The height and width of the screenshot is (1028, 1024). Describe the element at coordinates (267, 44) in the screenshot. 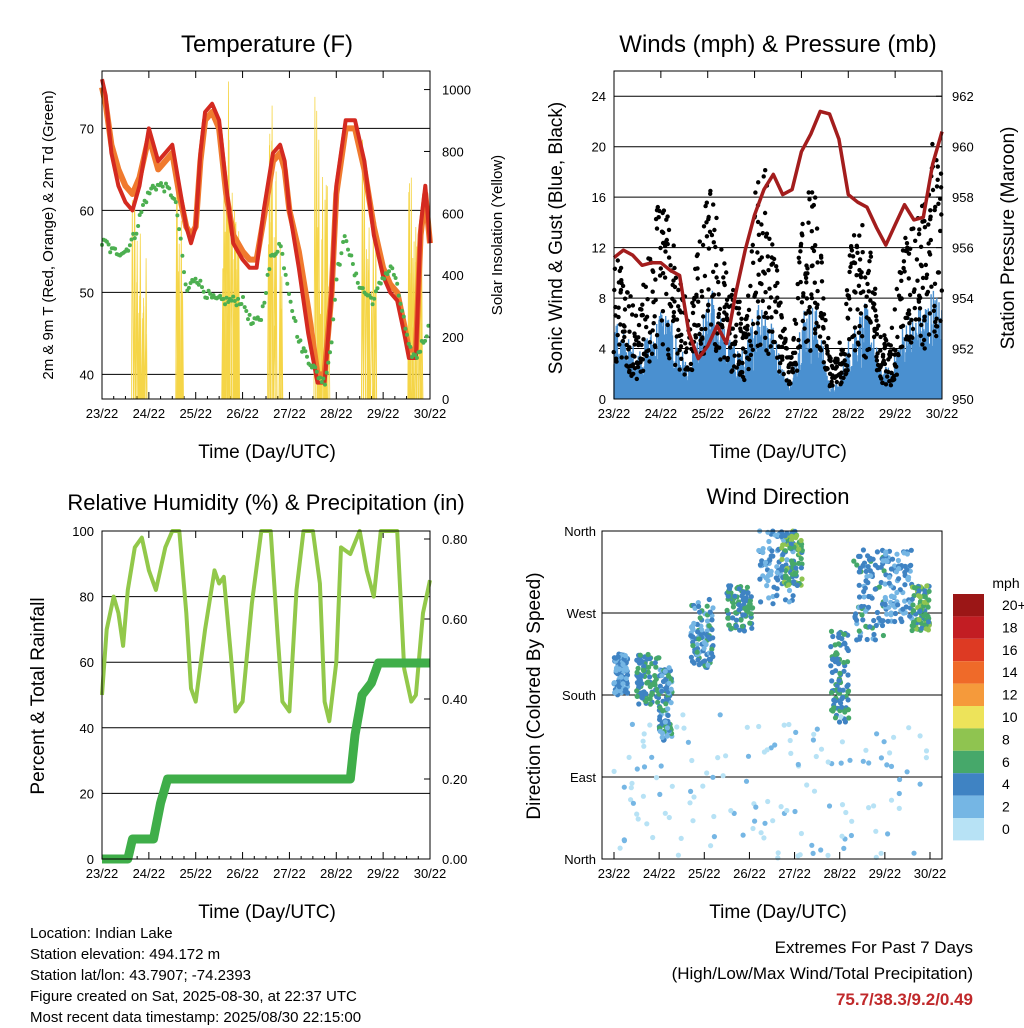

I see `temperature-title: Temperature (F)` at that location.